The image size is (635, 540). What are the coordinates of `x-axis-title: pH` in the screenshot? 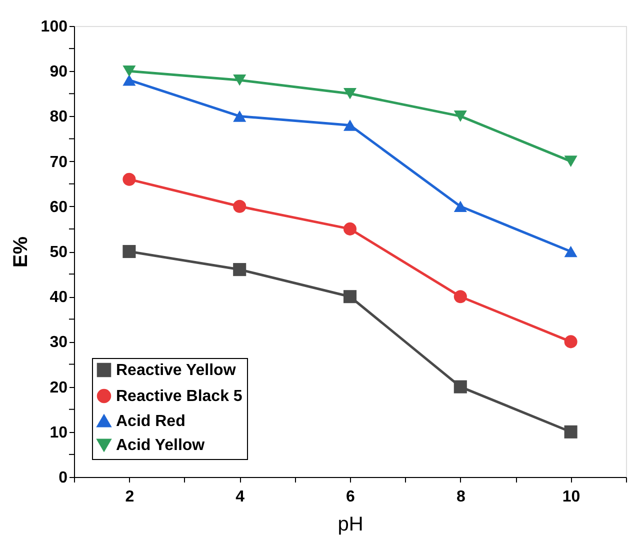 It's located at (351, 525).